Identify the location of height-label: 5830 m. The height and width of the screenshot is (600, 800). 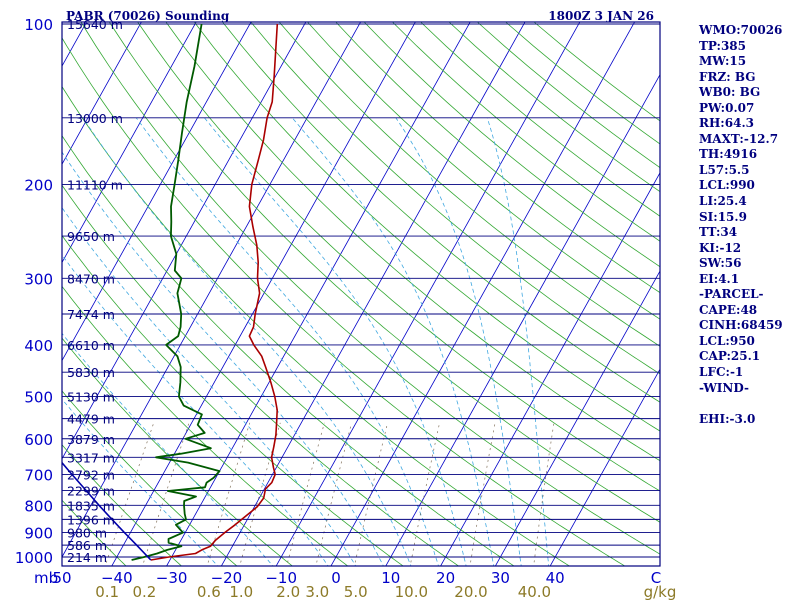
(91, 372).